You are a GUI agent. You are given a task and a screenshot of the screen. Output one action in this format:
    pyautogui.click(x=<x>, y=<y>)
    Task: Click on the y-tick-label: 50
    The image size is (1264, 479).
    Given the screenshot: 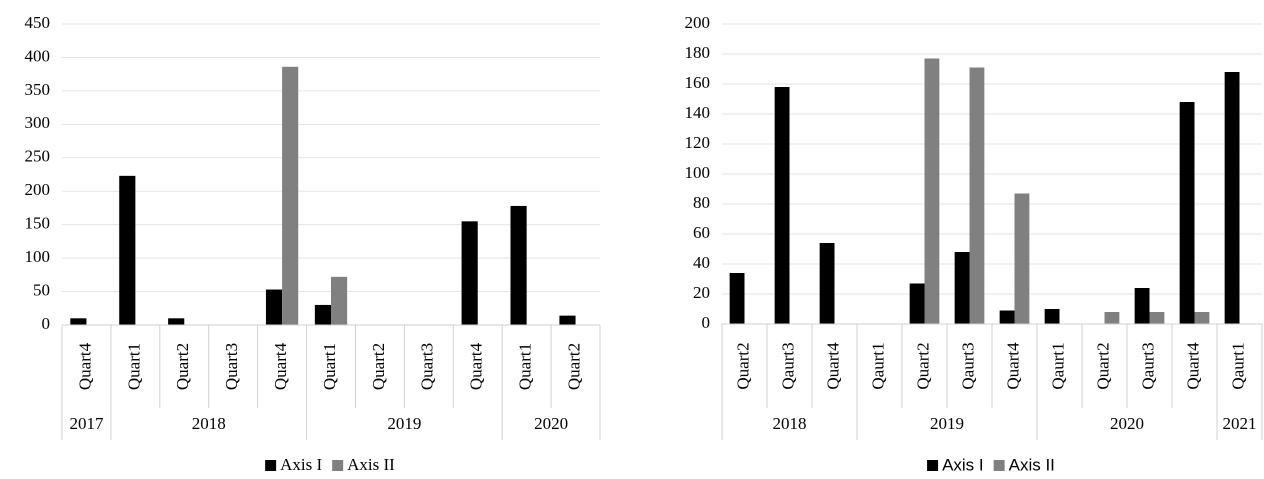 What is the action you would take?
    pyautogui.click(x=41, y=289)
    